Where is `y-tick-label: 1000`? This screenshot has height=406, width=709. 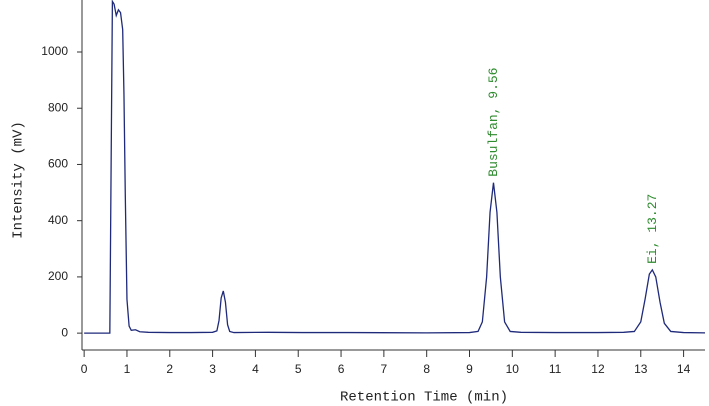 y-tick-label: 1000 is located at coordinates (54, 51).